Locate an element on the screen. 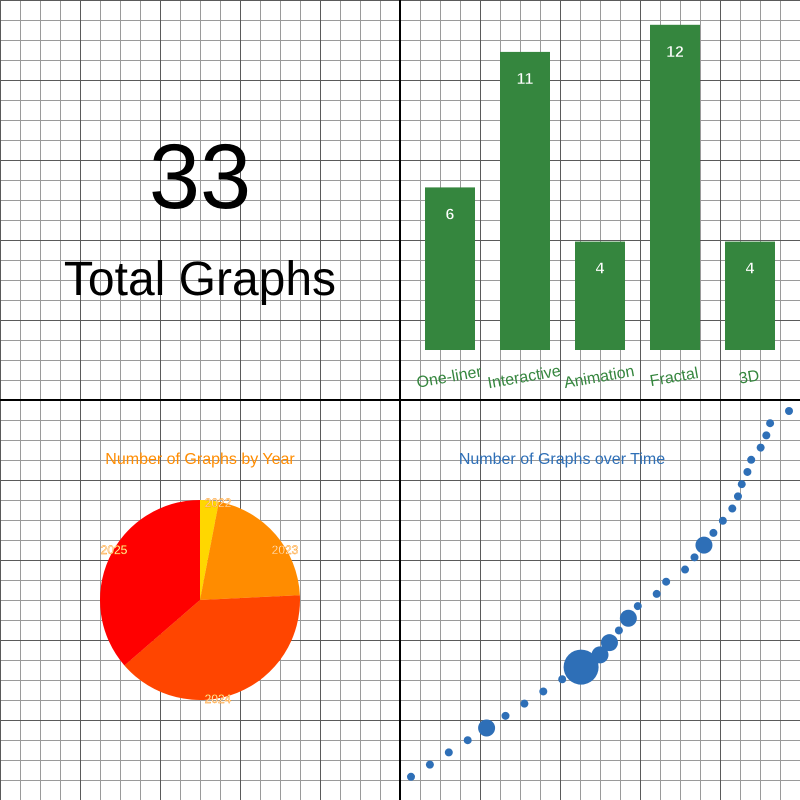  bar-category-label: Fractal is located at coordinates (674, 377).